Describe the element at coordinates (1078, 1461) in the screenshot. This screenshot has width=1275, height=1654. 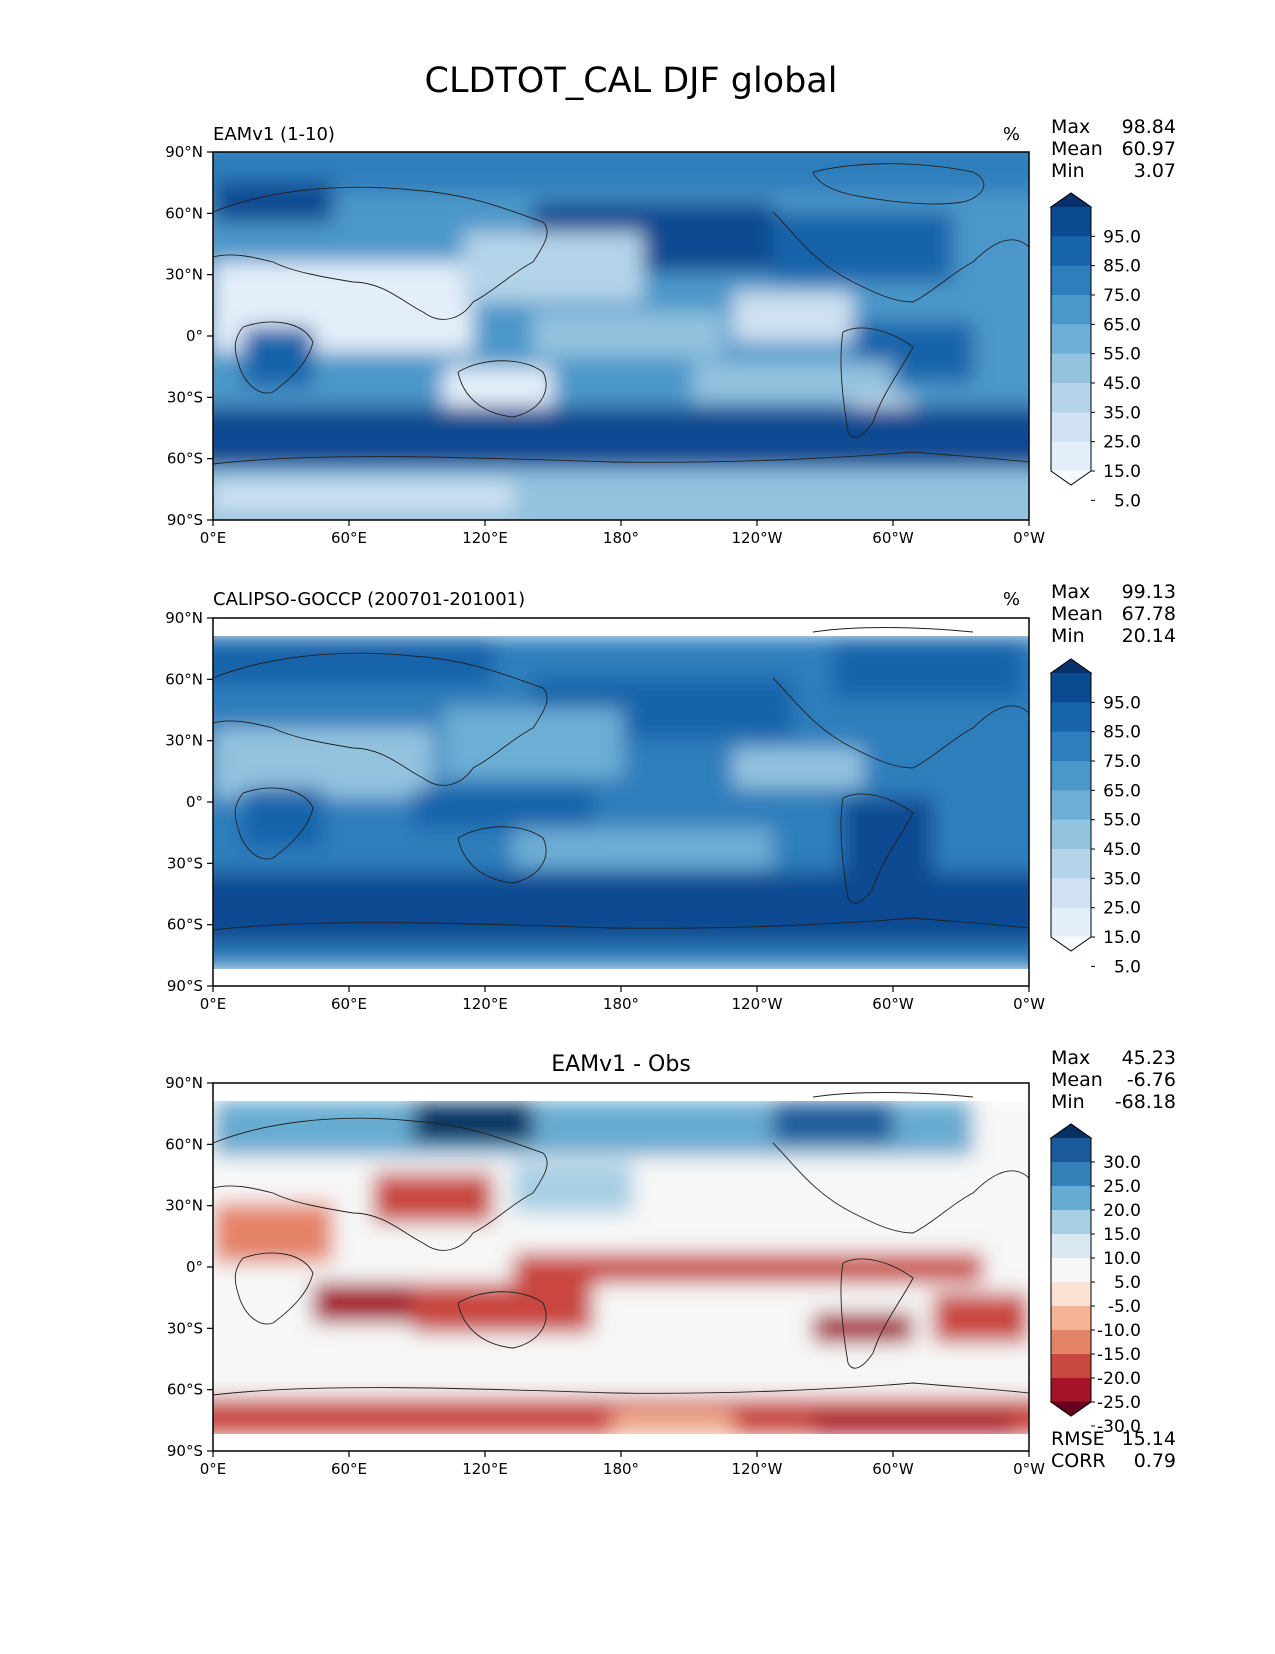
I see `corr-label: CORR` at that location.